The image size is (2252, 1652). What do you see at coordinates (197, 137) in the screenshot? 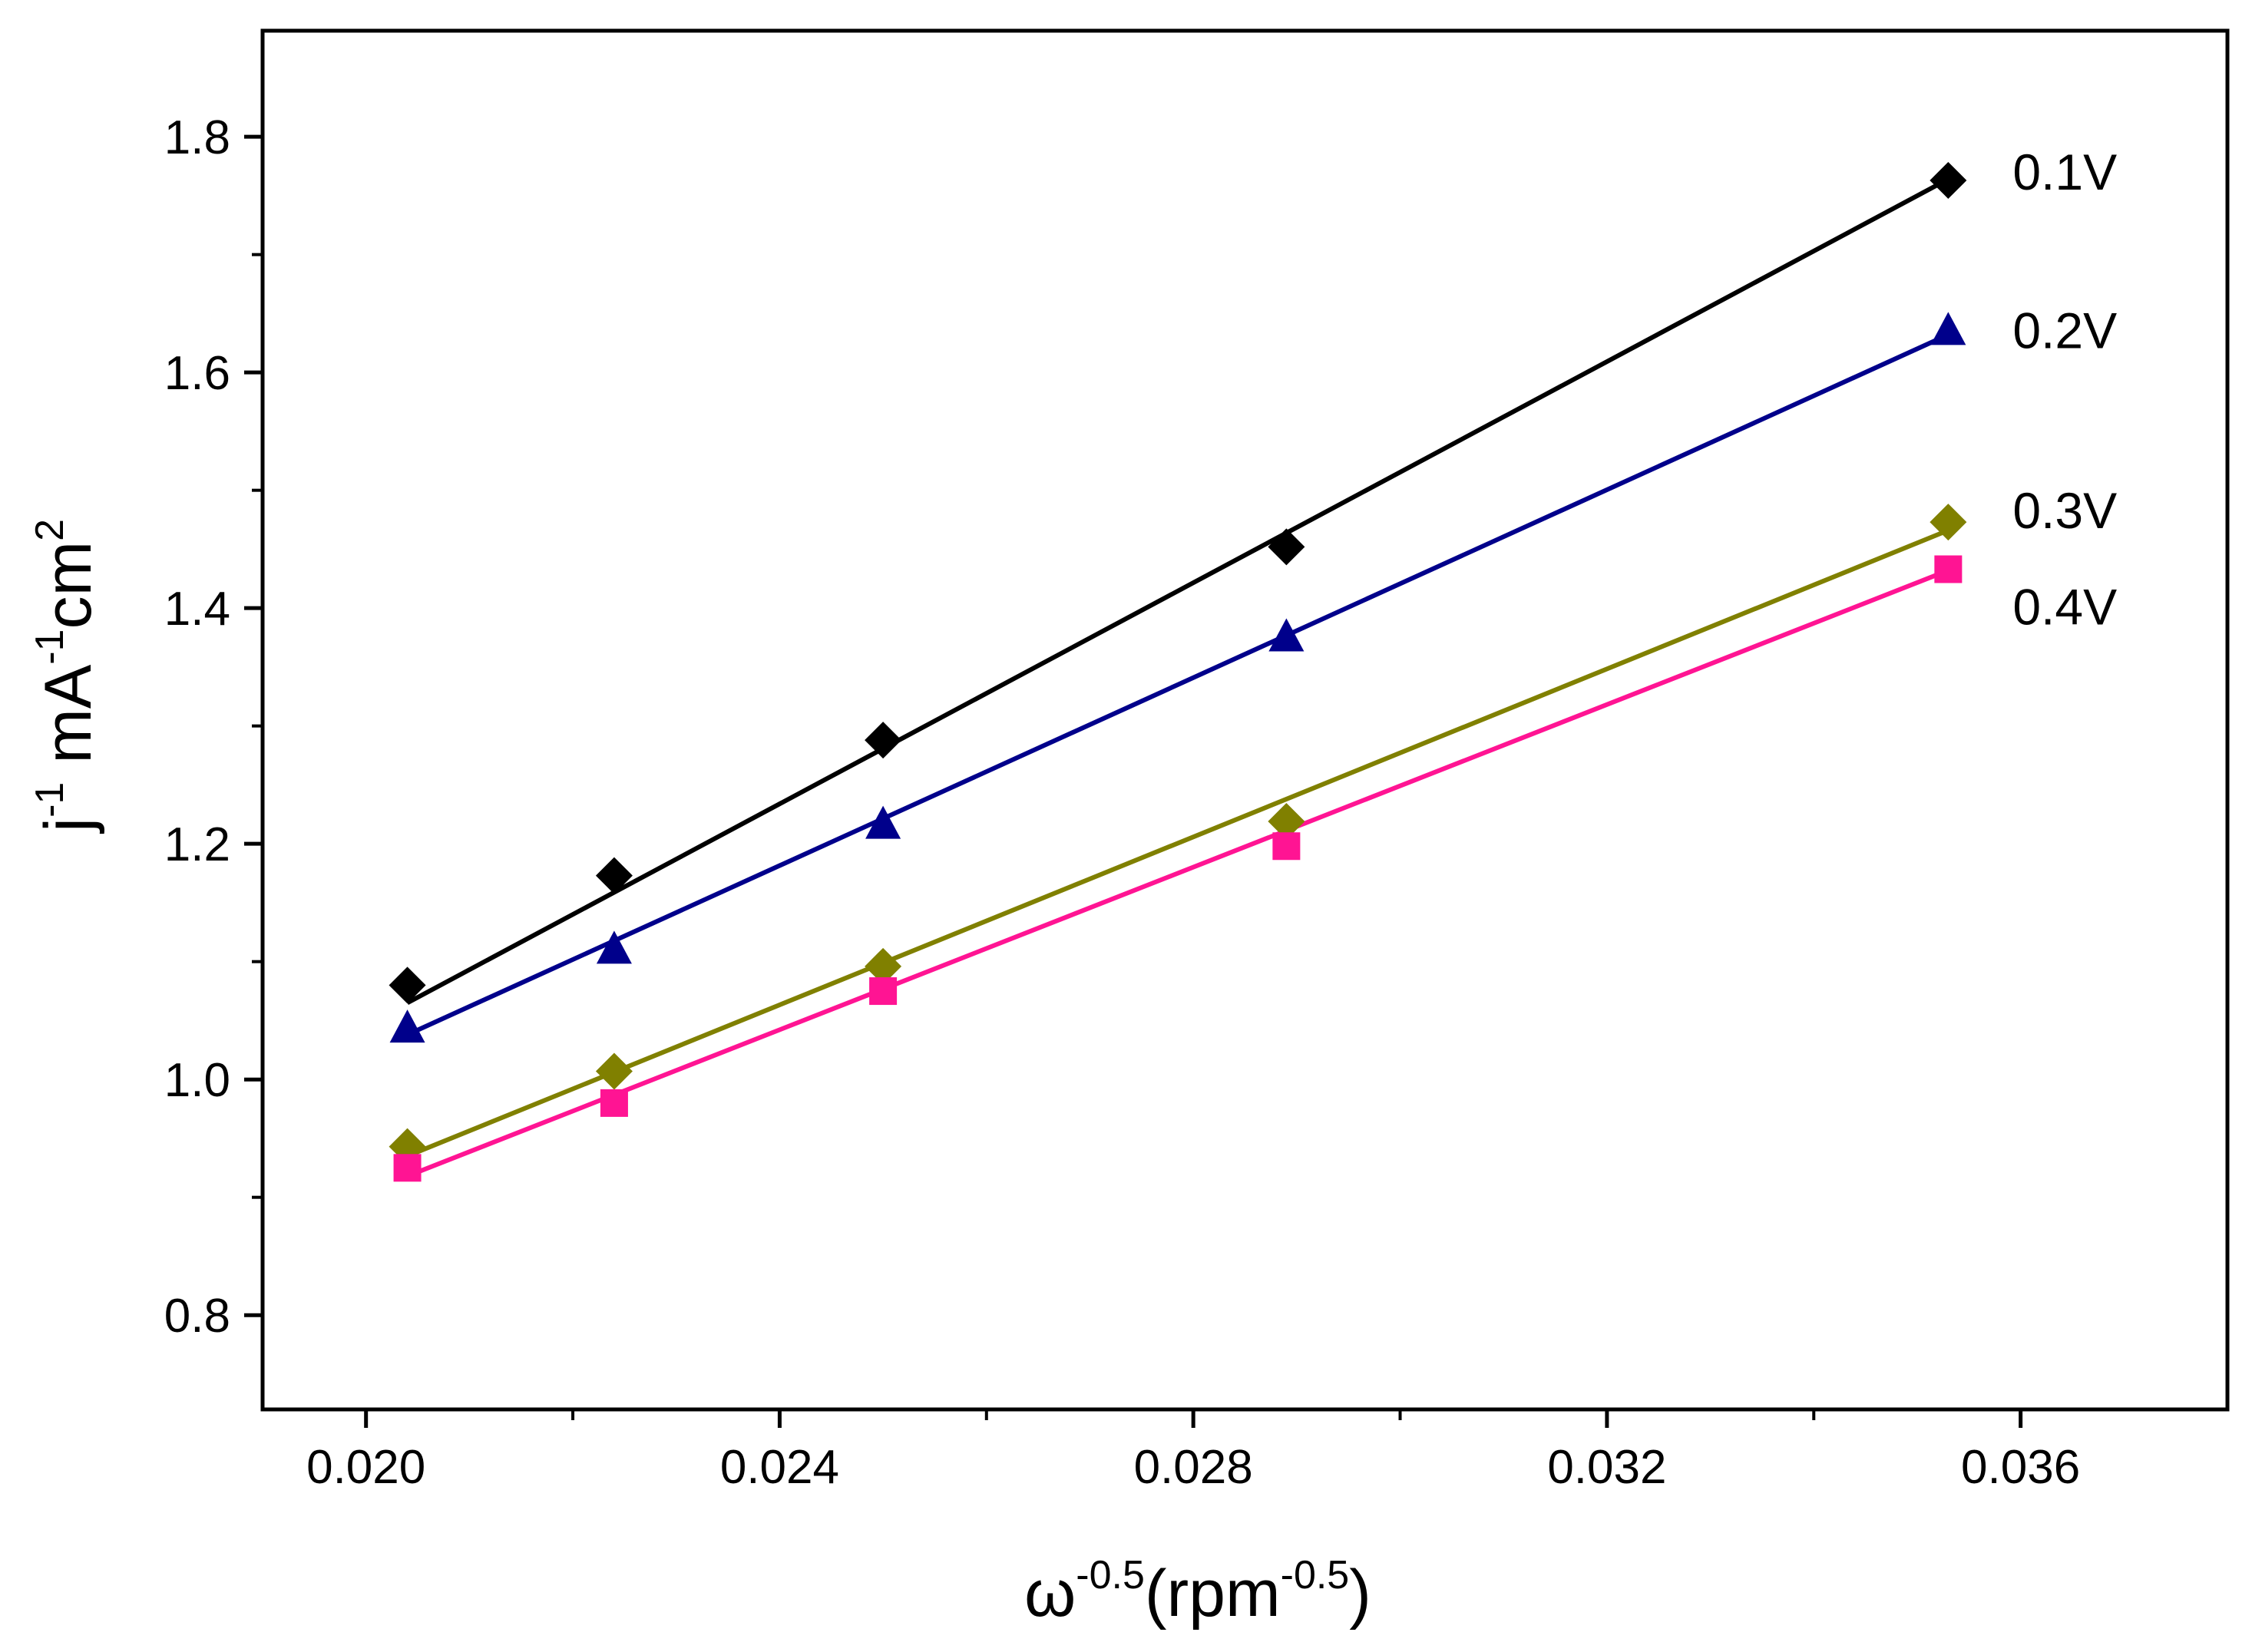
I see `y-tick-label: 1.8` at bounding box center [197, 137].